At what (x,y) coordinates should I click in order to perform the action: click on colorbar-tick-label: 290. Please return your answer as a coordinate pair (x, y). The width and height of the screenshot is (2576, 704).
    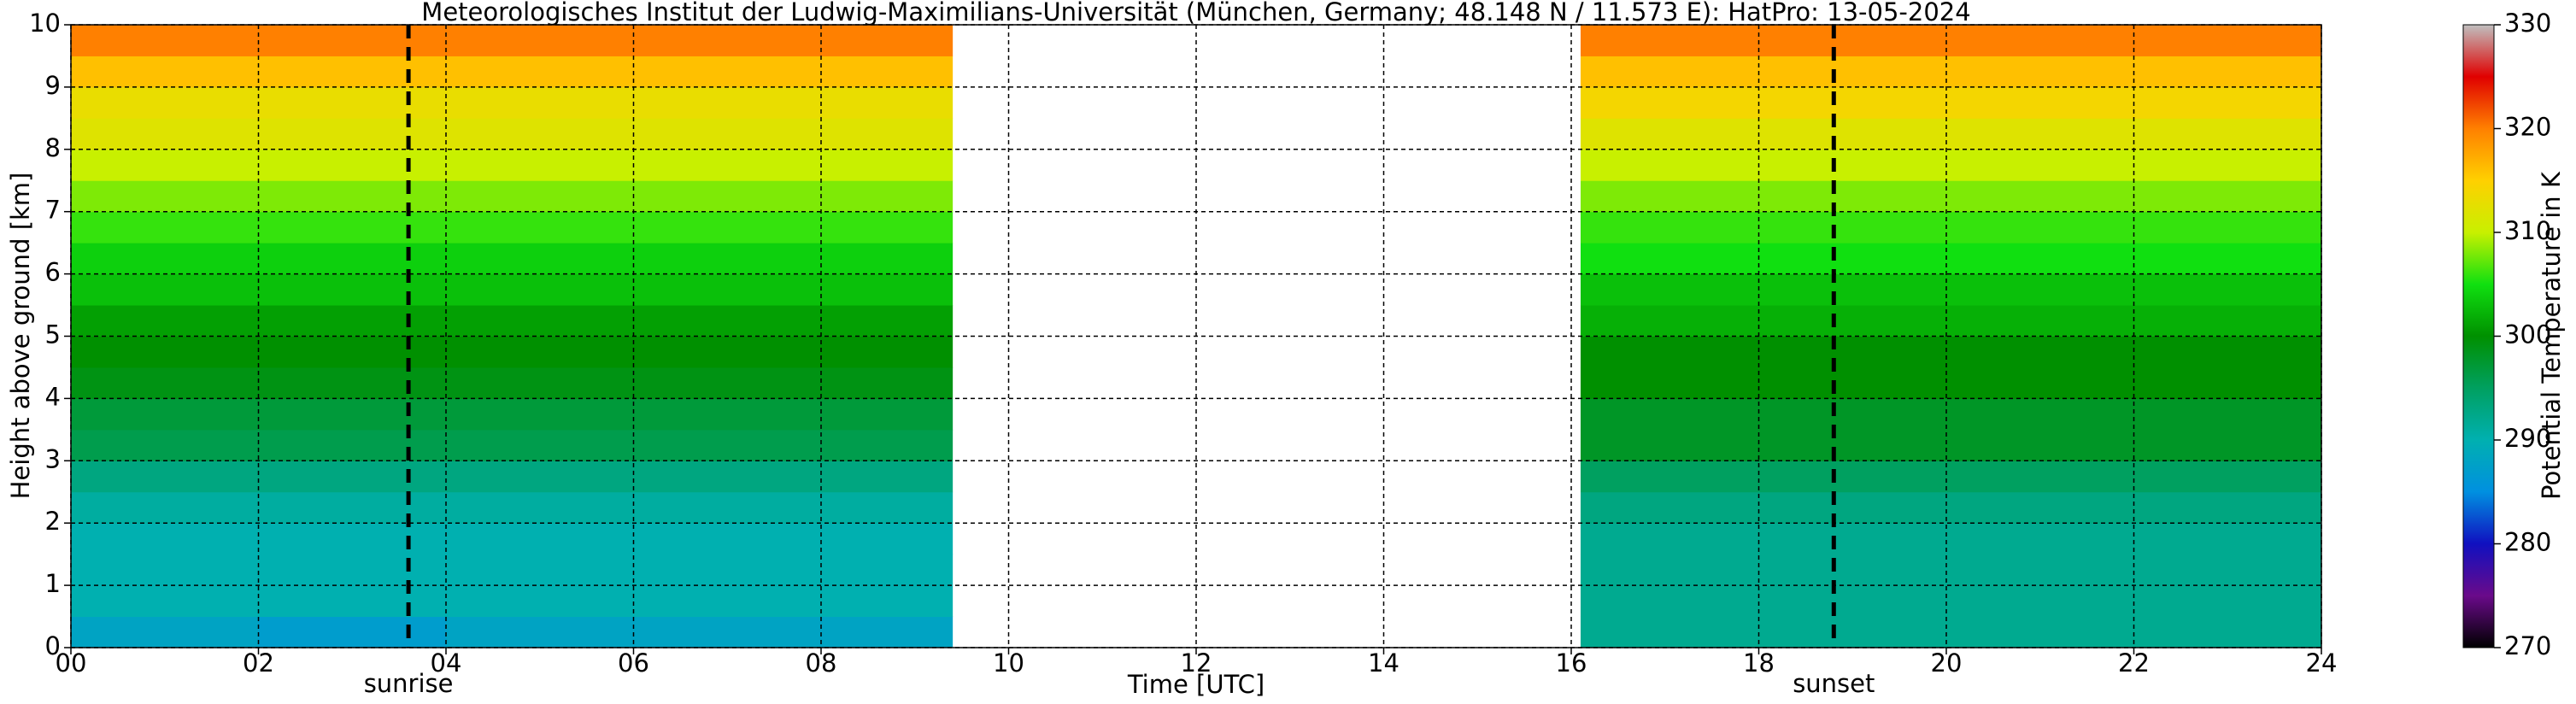
    Looking at the image, I should click on (2527, 438).